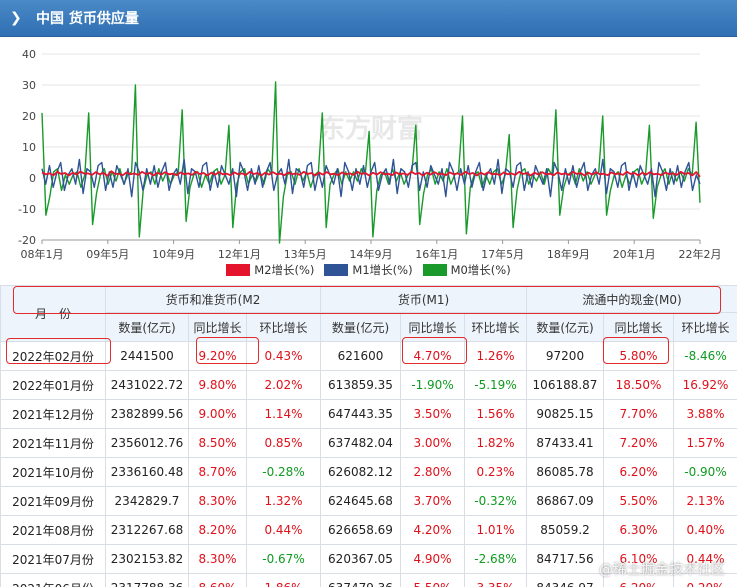 The width and height of the screenshot is (737, 587). What do you see at coordinates (360, 472) in the screenshot?
I see `cell-m1-amount: 626082.12` at bounding box center [360, 472].